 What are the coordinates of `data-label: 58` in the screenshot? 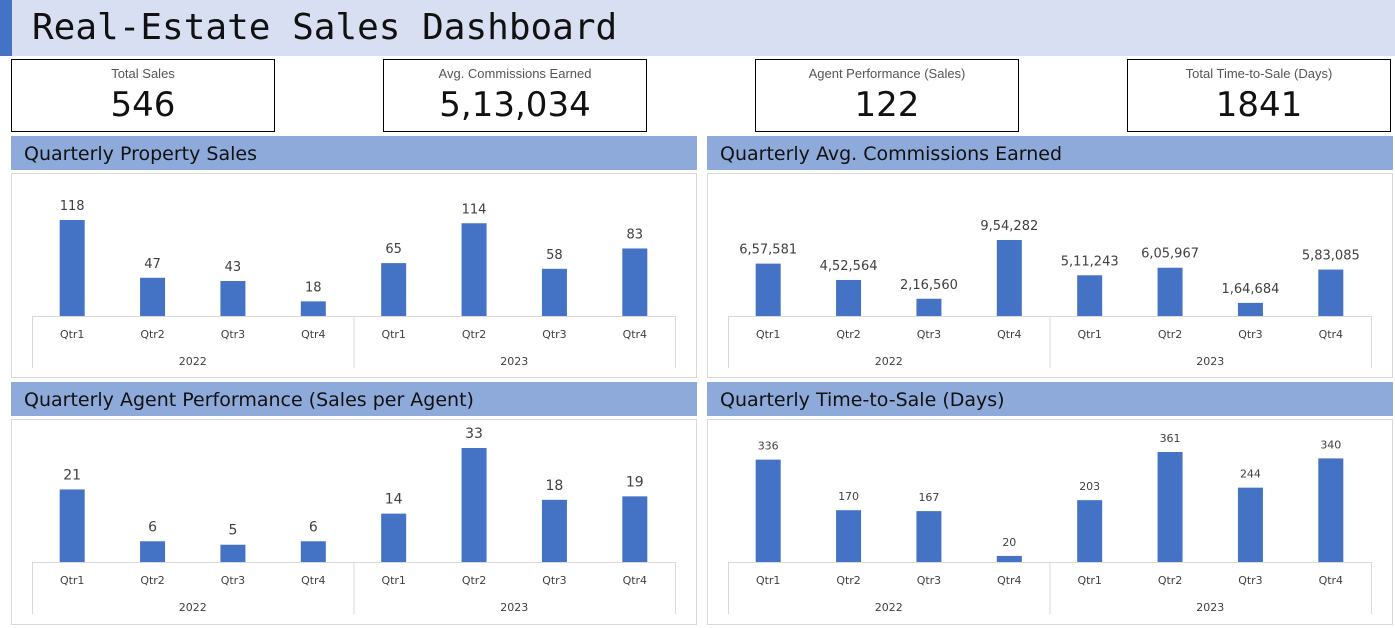 It's located at (554, 255).